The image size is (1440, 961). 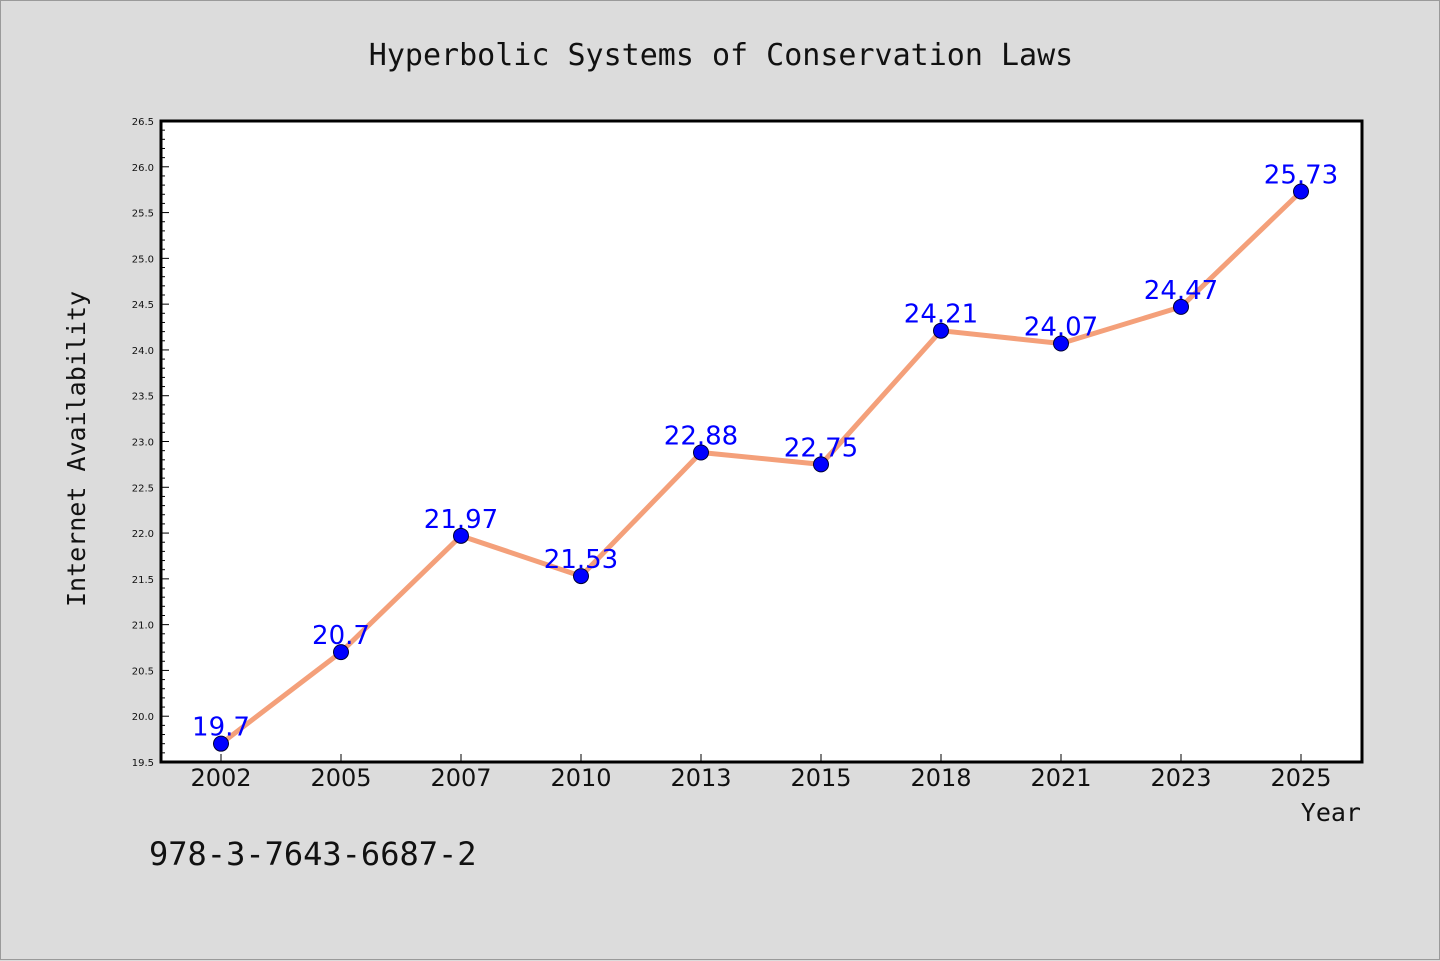 What do you see at coordinates (460, 778) in the screenshot?
I see `x-tick-label: 2007` at bounding box center [460, 778].